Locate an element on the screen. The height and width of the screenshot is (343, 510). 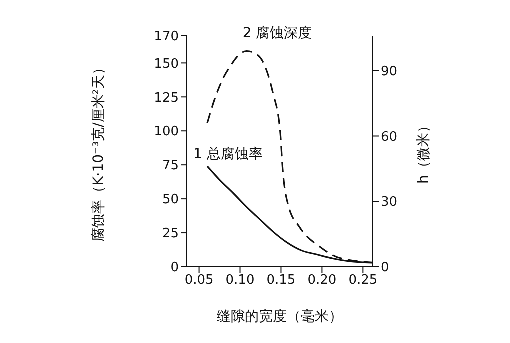
y-tick-label: 125 is located at coordinates (166, 98).